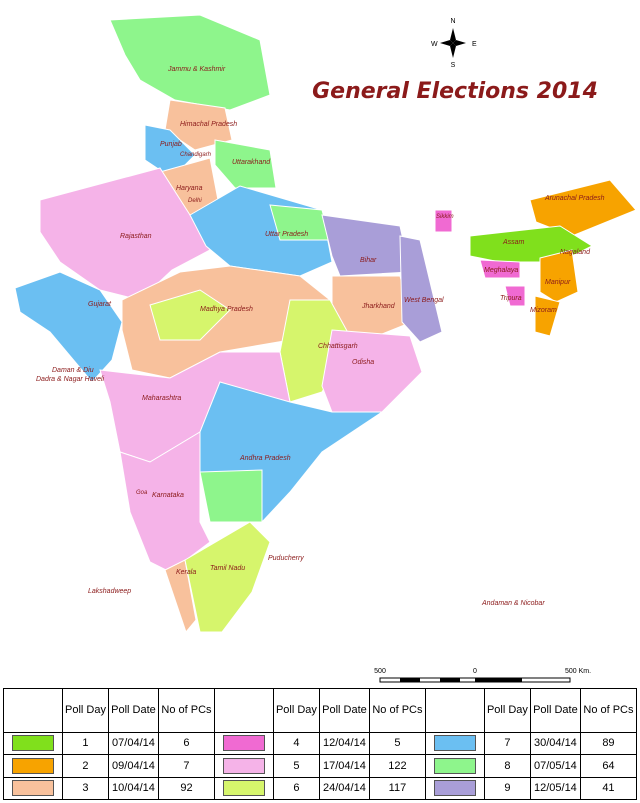  Describe the element at coordinates (363, 362) in the screenshot. I see `state-label: Odisha` at that location.